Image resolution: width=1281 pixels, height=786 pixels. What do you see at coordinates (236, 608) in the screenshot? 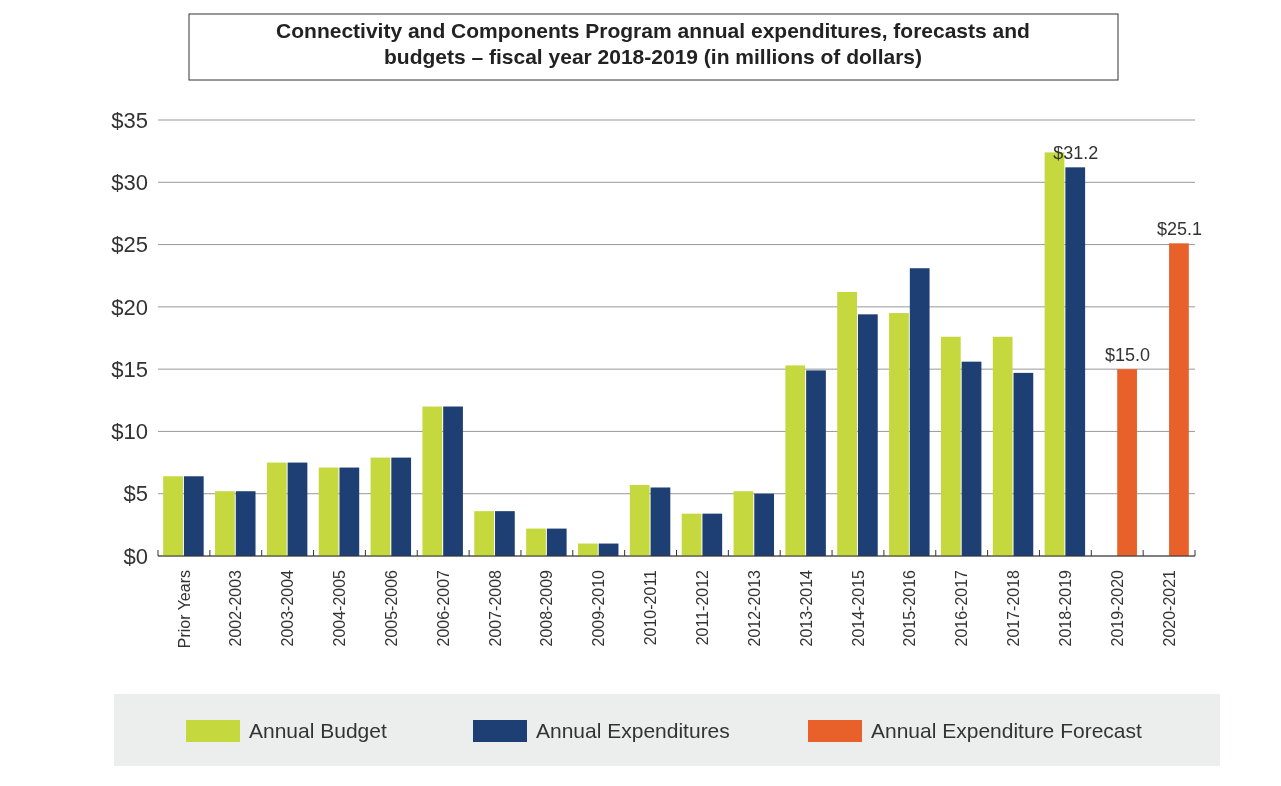
I see `x-tick-label: 2002-2003` at bounding box center [236, 608].